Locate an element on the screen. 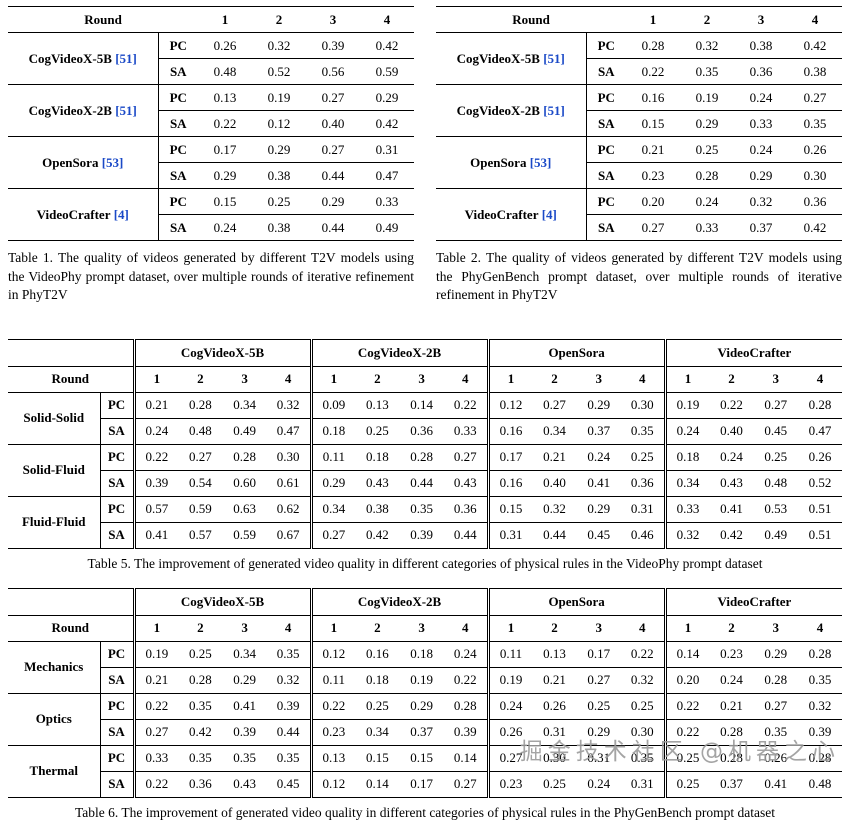 This screenshot has width=850, height=821. value-cell: 0.62 is located at coordinates (289, 509).